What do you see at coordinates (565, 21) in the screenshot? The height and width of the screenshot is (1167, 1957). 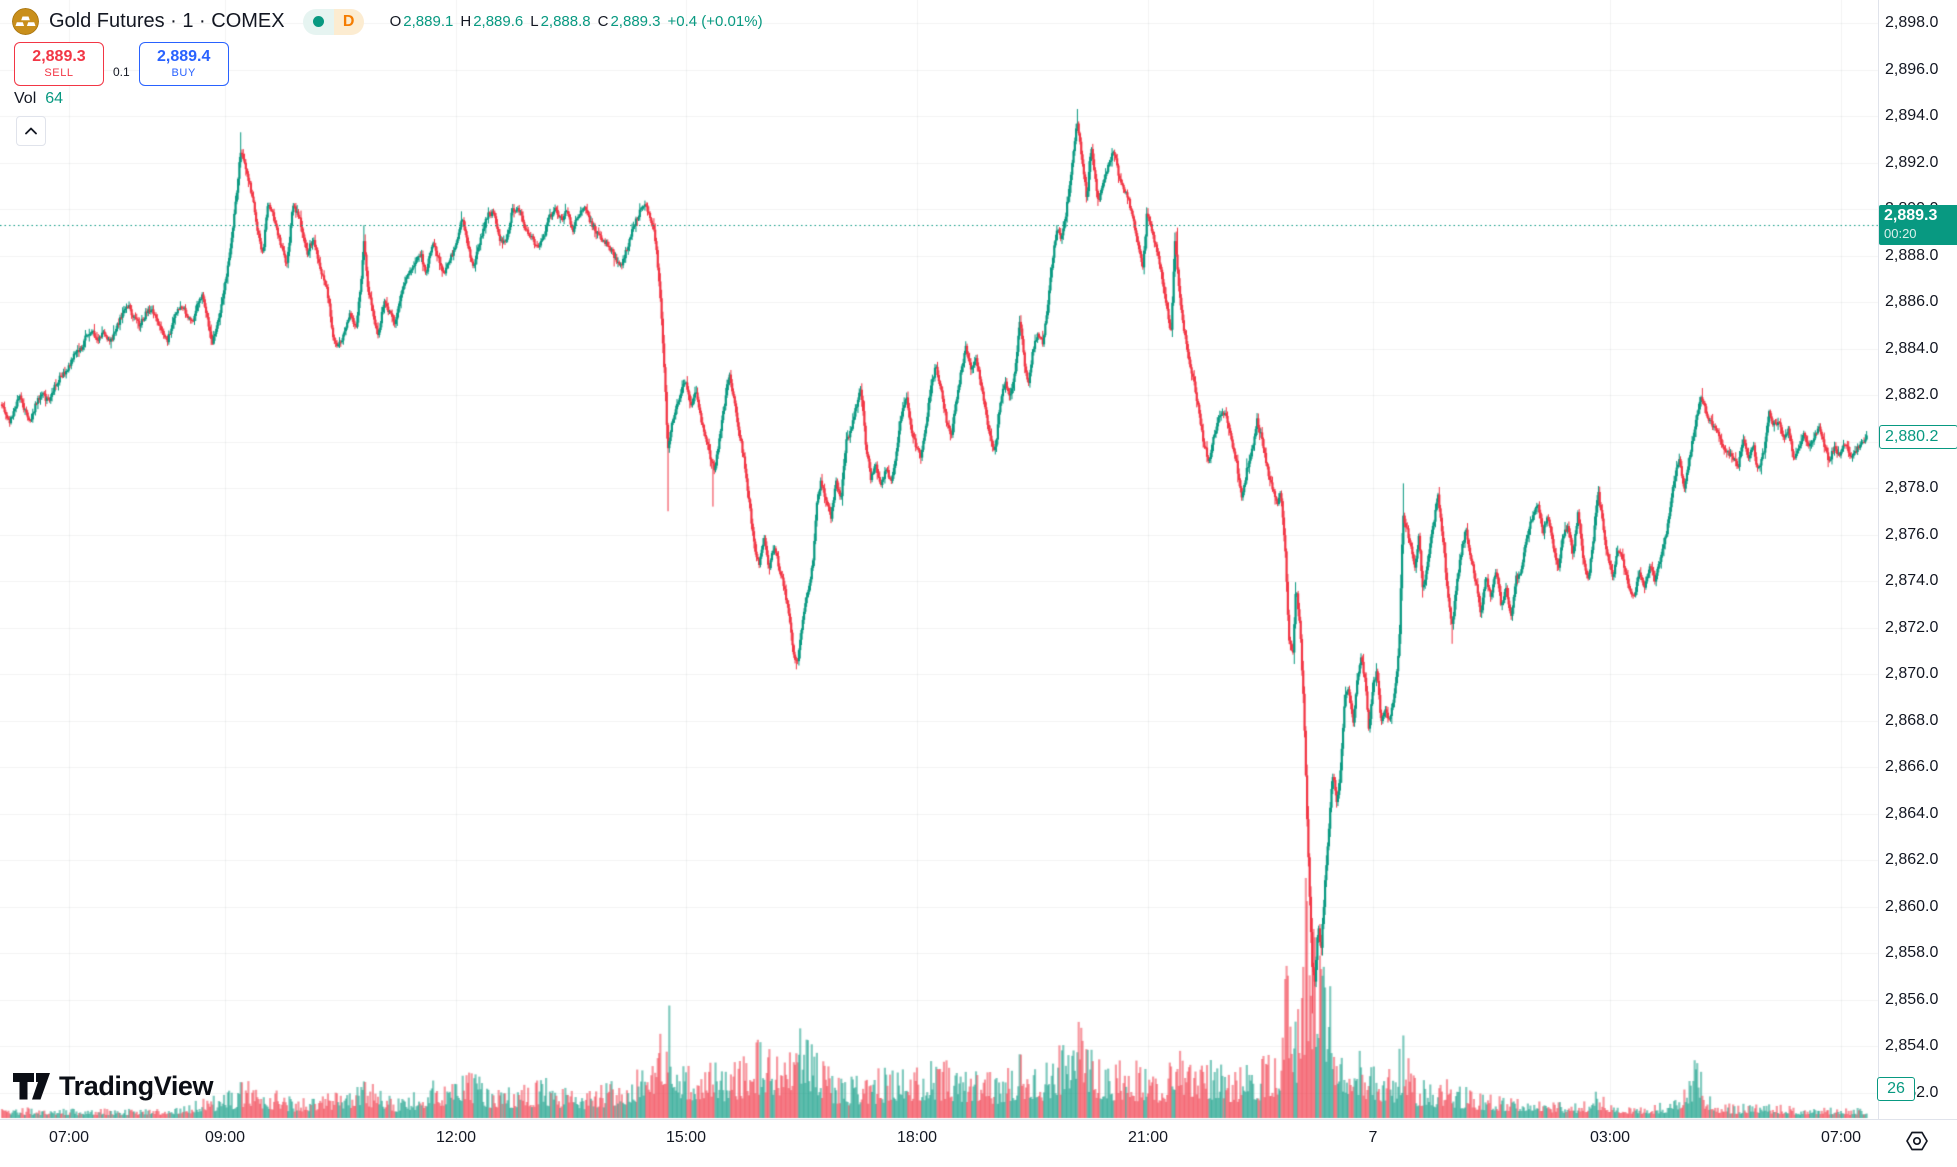 I see `low-value: 2,888.8` at bounding box center [565, 21].